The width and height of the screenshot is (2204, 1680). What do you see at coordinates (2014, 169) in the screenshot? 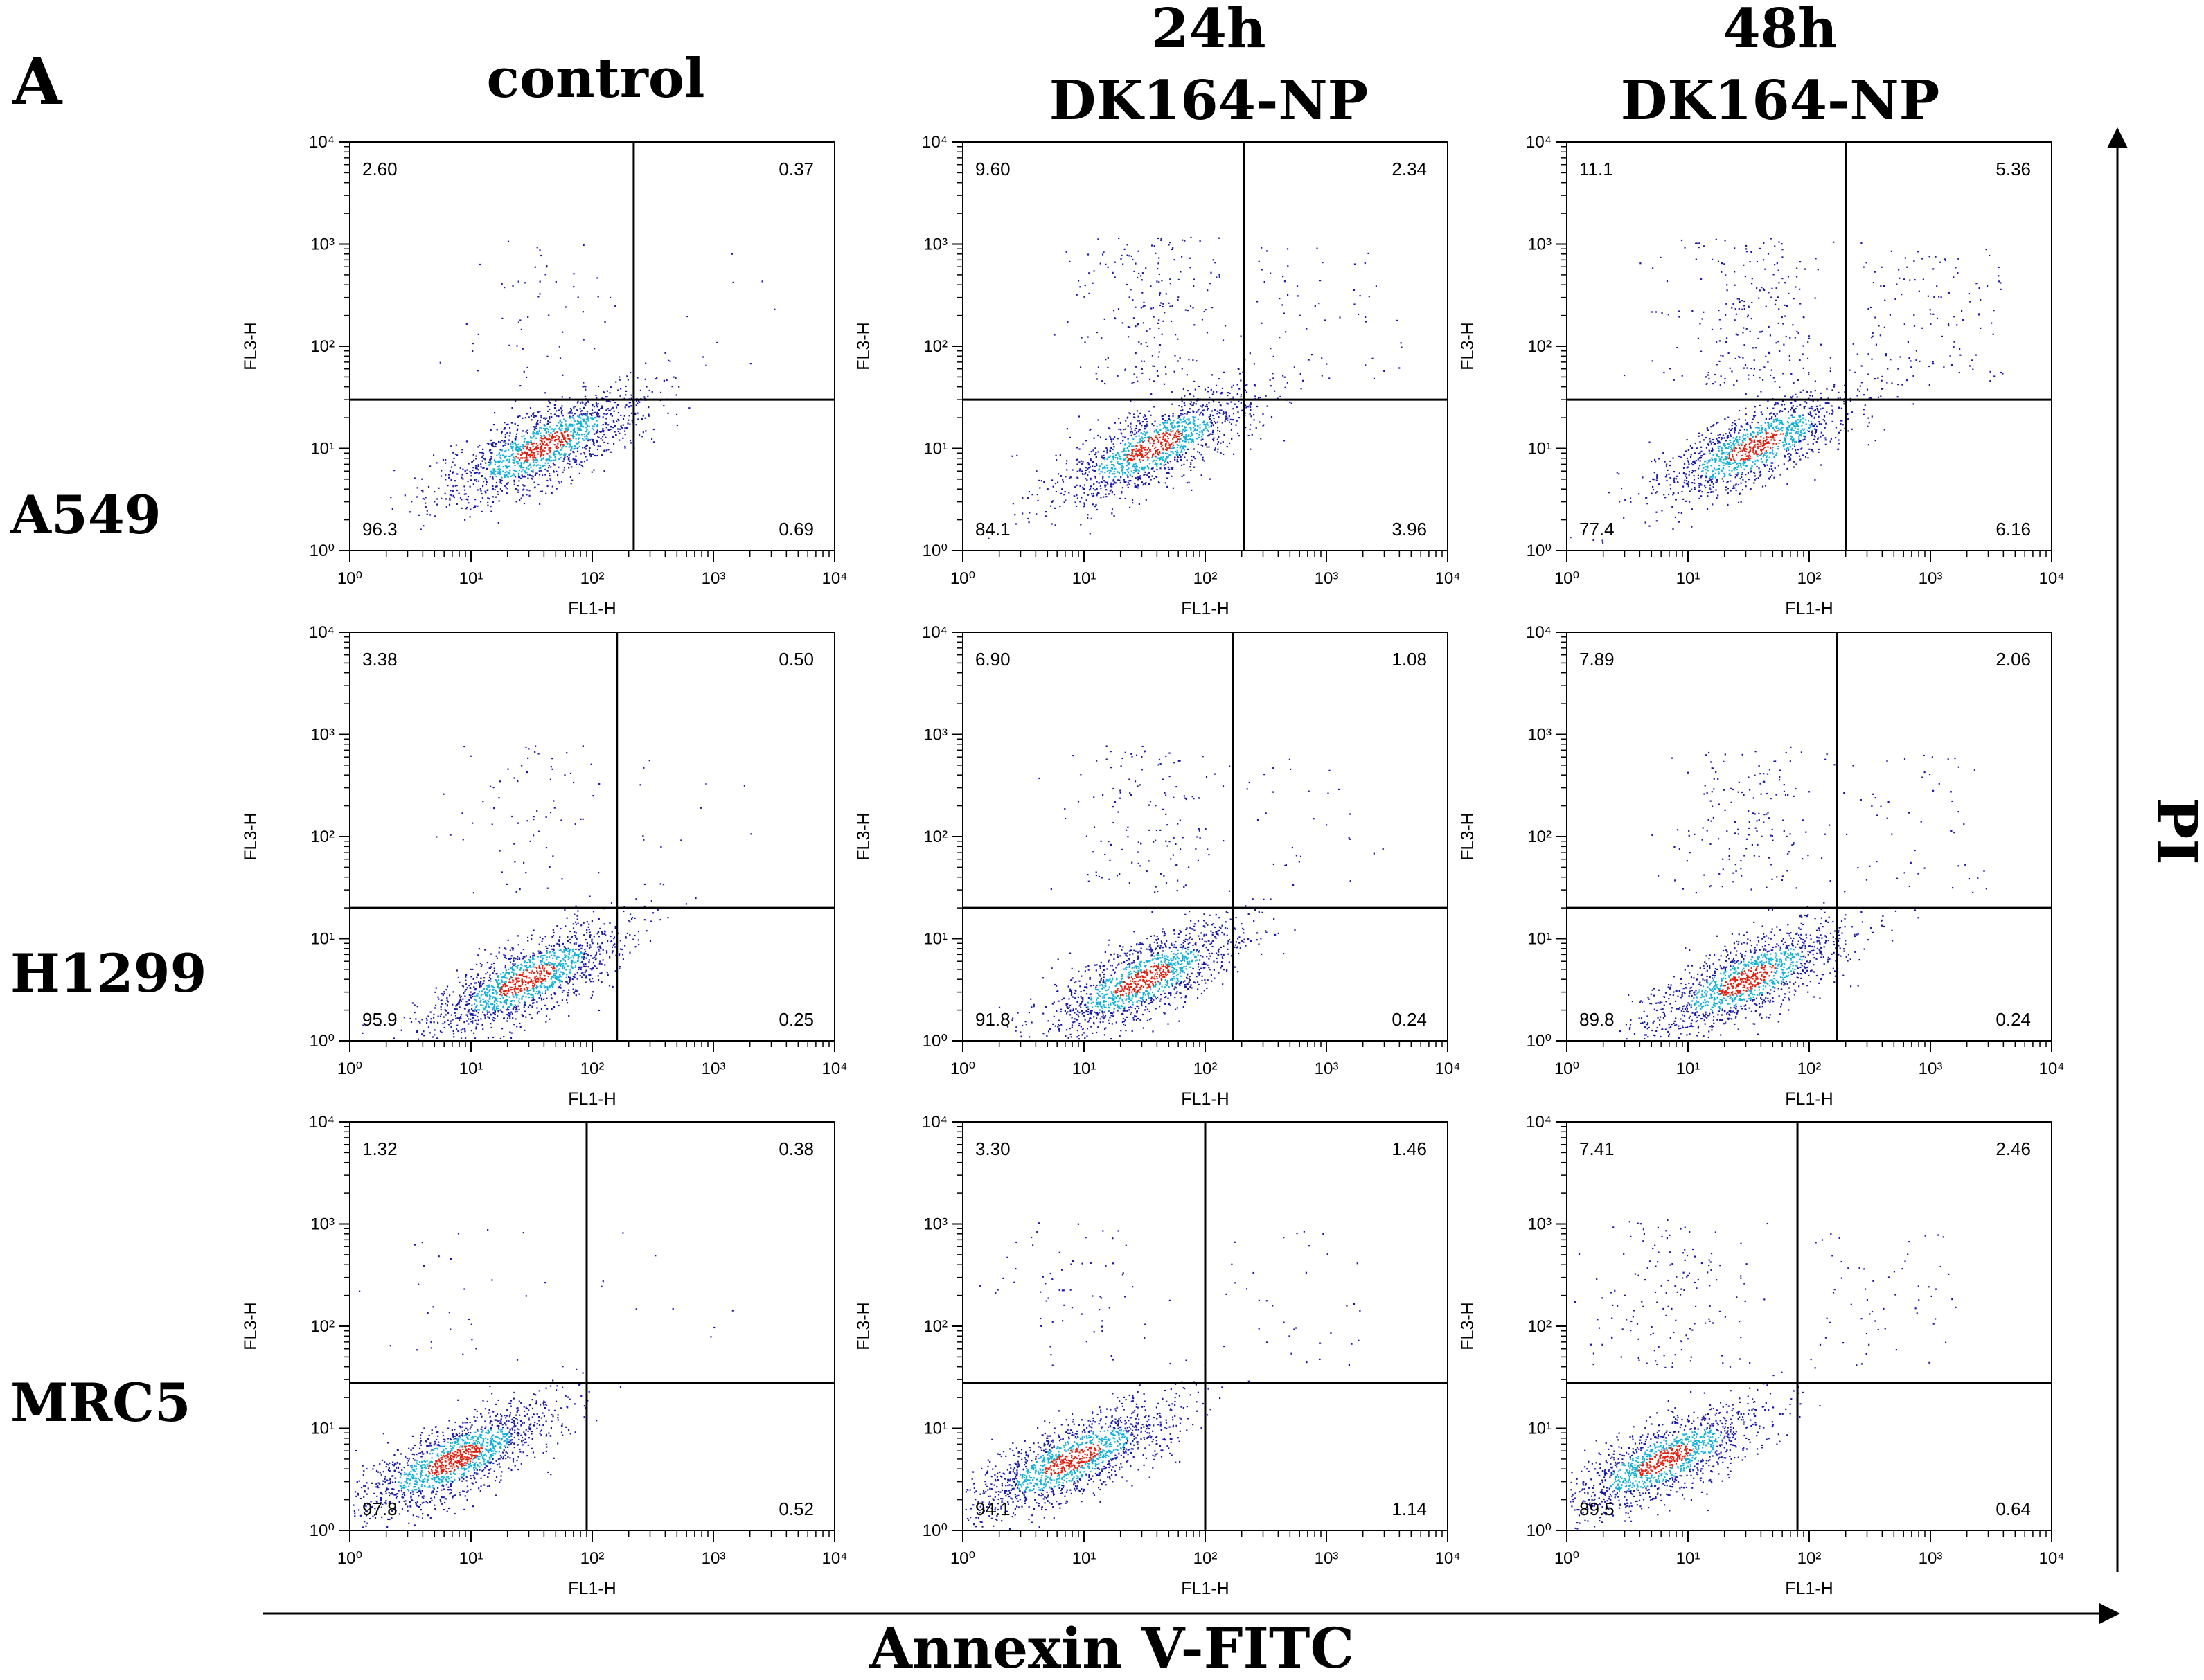
I see `quadrant-upper-right-percent: 5.36` at bounding box center [2014, 169].